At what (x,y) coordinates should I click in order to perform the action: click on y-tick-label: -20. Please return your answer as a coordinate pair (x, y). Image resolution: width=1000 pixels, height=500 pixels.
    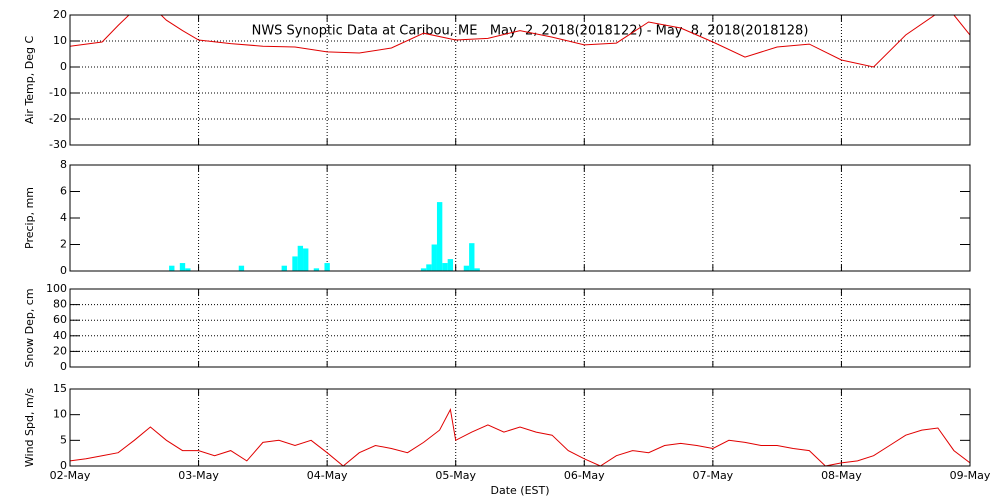
    Looking at the image, I should click on (58, 118).